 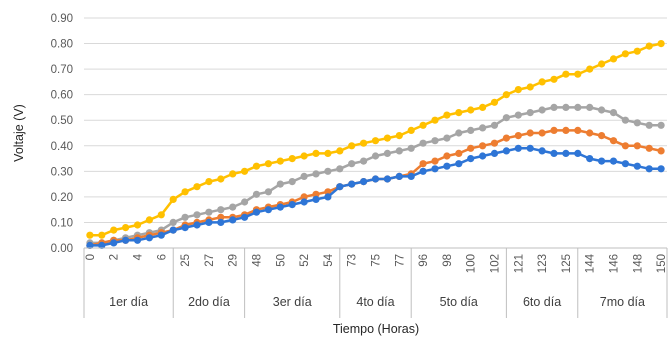 What do you see at coordinates (62, 172) in the screenshot?
I see `y-tick-label: 0.30` at bounding box center [62, 172].